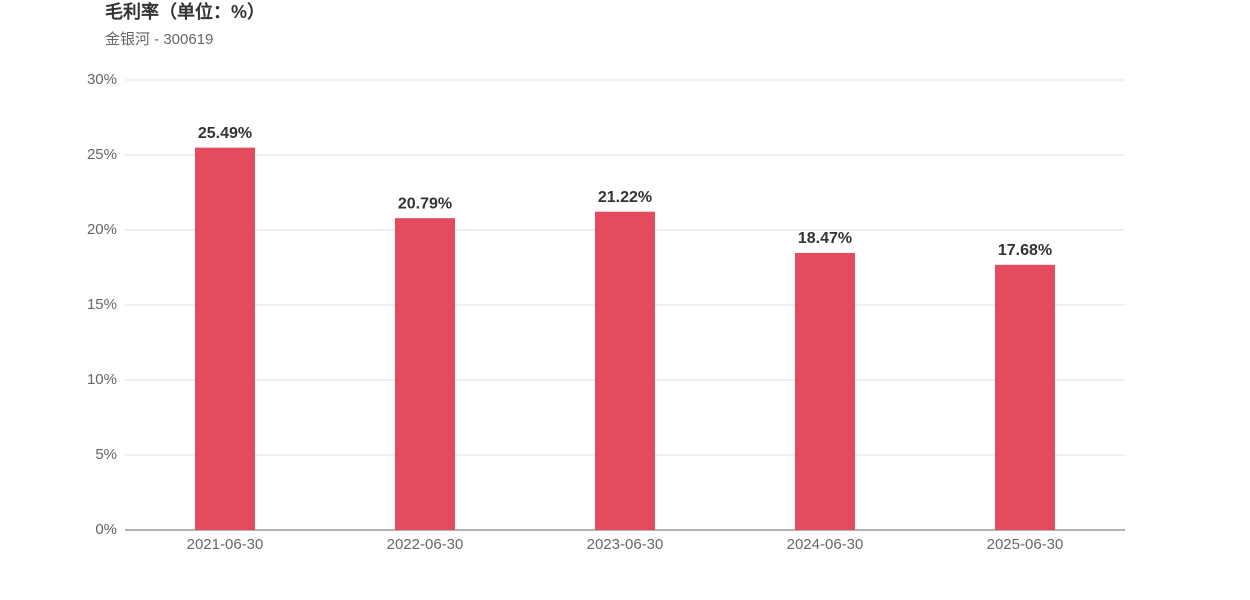 Image resolution: width=1250 pixels, height=600 pixels. I want to click on value-label: 21.22%, so click(625, 197).